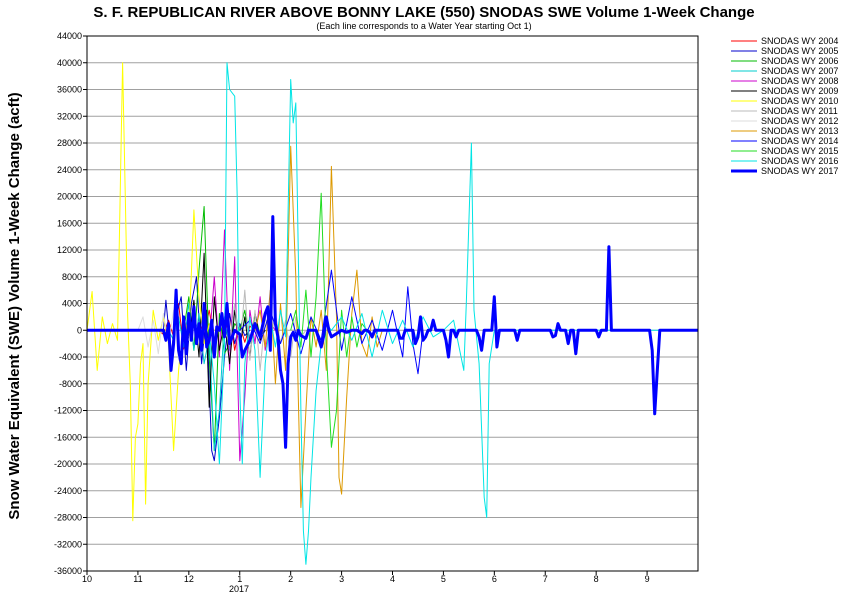 The height and width of the screenshot is (600, 850). I want to click on y-tick-label: -16000, so click(68, 437).